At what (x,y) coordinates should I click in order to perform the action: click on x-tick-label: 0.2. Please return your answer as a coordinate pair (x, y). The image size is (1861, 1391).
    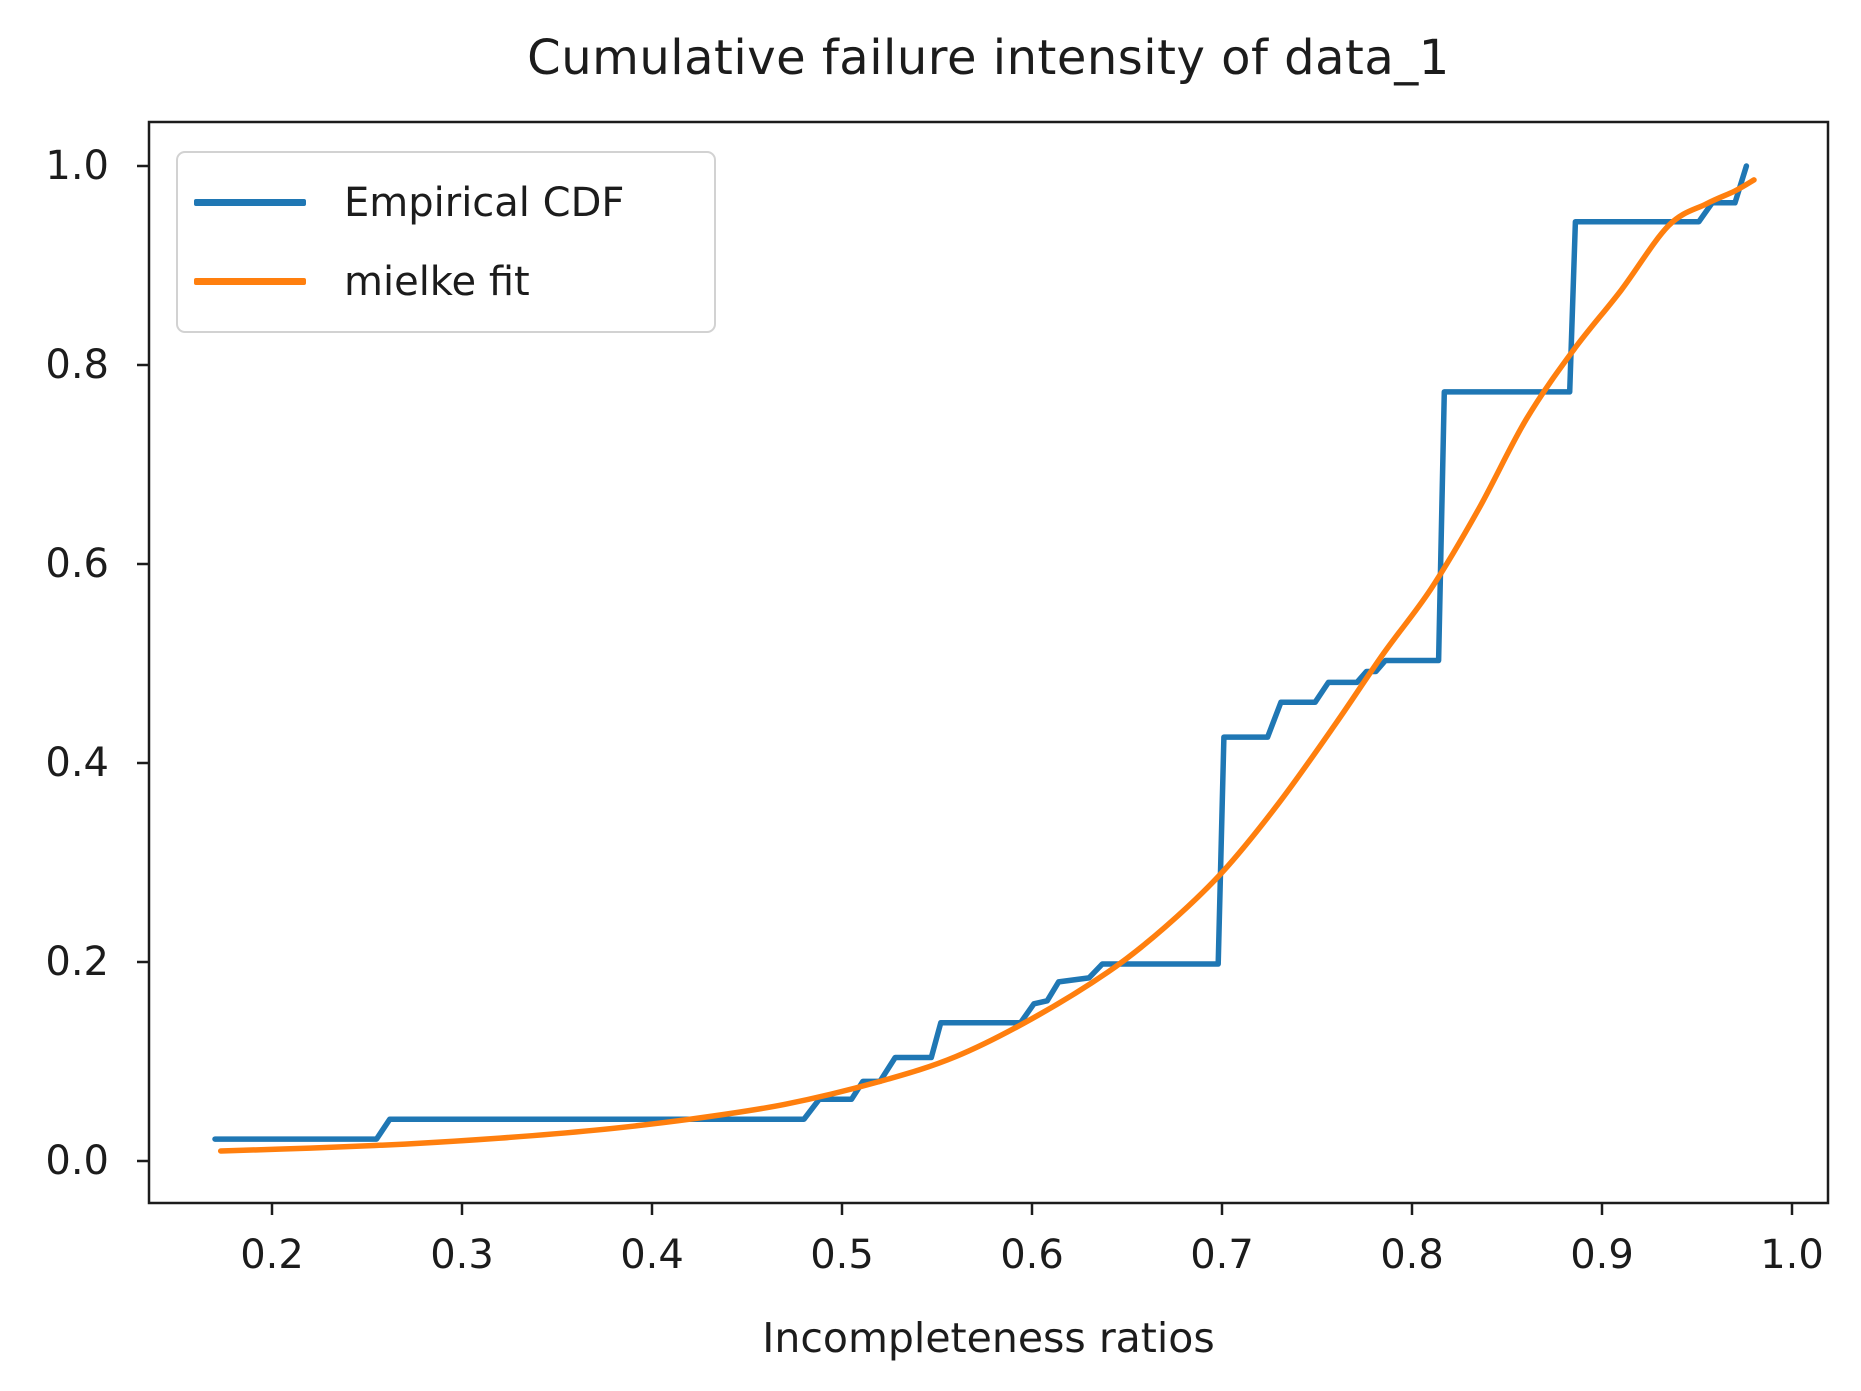
    Looking at the image, I should click on (272, 1255).